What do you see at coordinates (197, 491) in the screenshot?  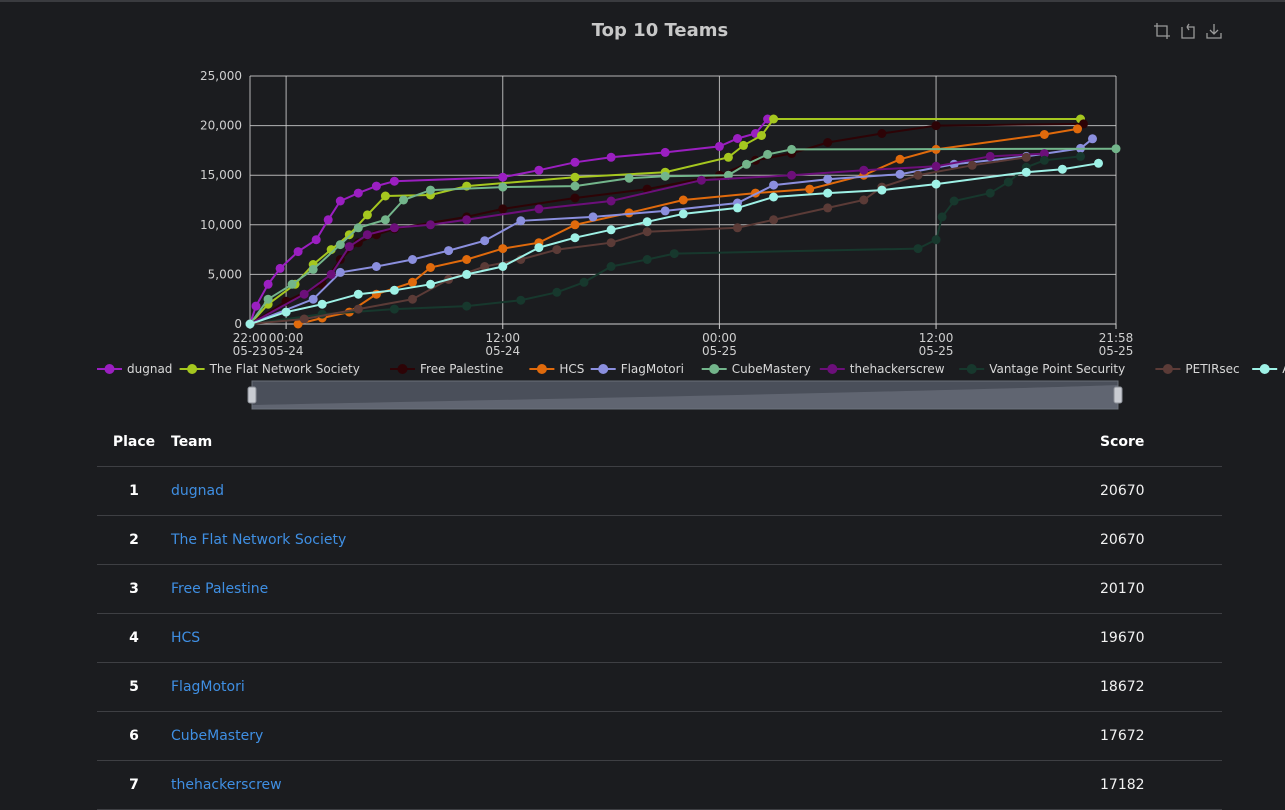 I see `team-link: dugnad` at bounding box center [197, 491].